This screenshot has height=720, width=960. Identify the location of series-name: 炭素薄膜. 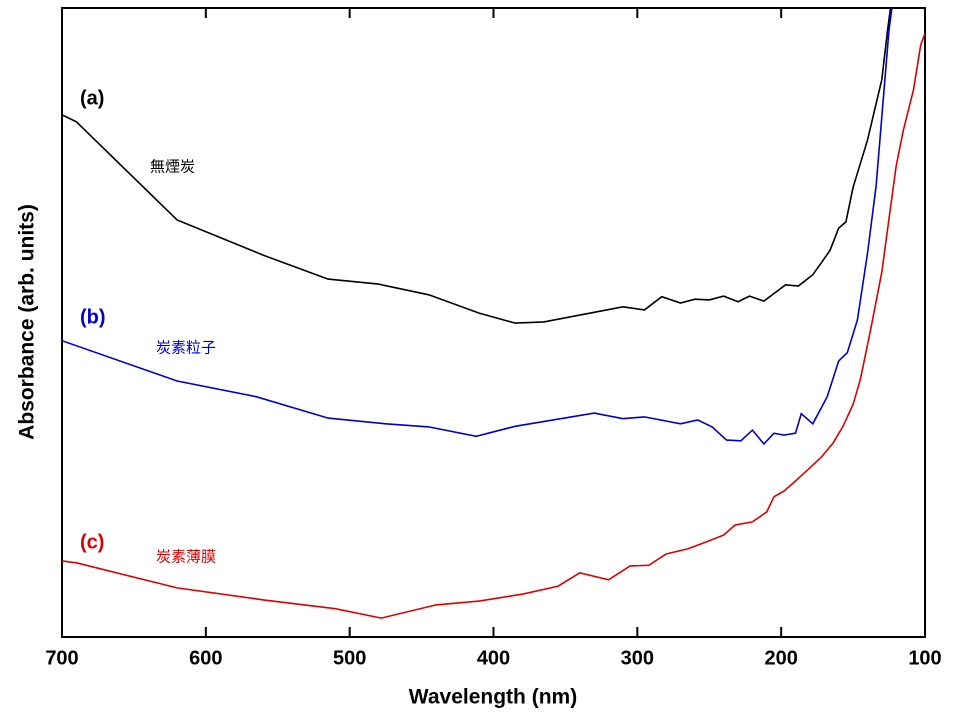
(186, 557).